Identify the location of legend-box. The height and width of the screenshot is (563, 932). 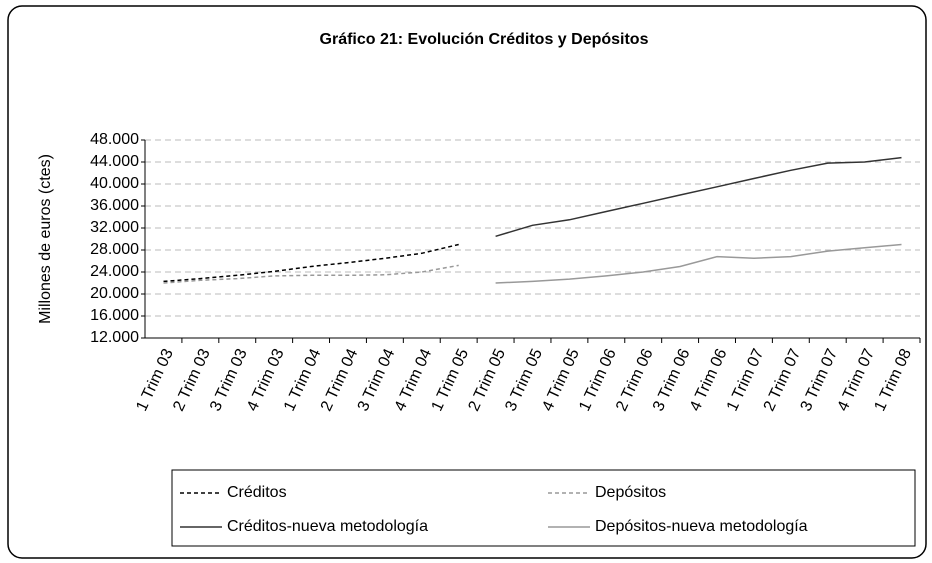
(543, 508).